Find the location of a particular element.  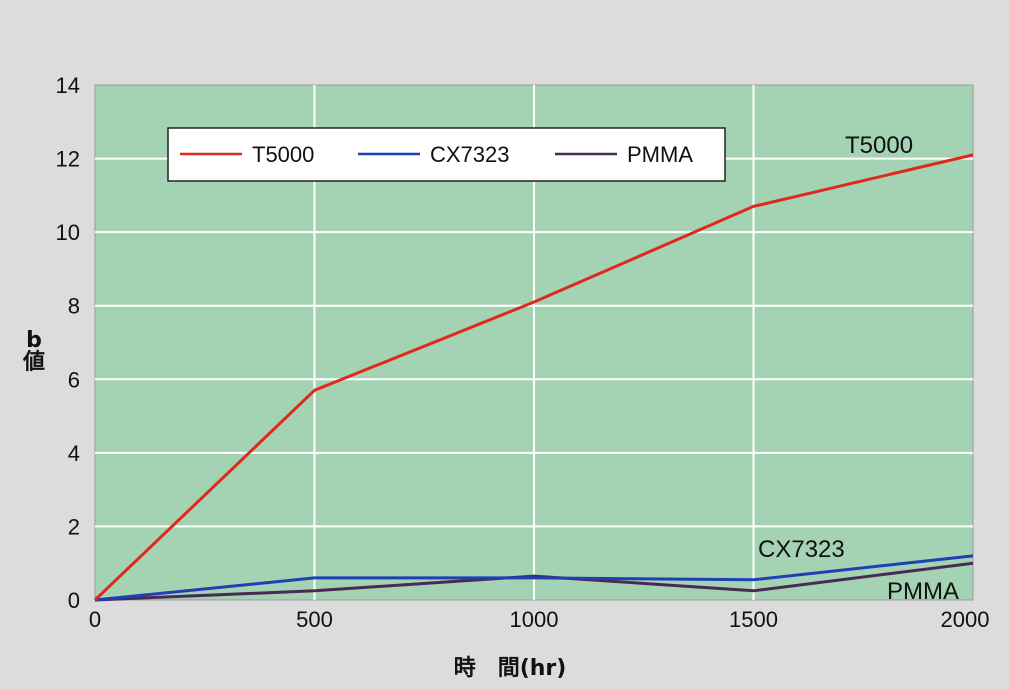

legend: T5000 CX7323 PMMA is located at coordinates (446, 154).